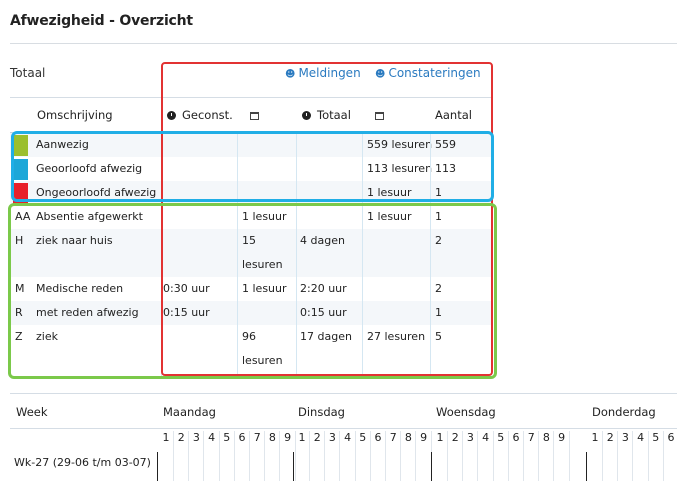 Image resolution: width=677 pixels, height=481 pixels. What do you see at coordinates (251, 313) in the screenshot?
I see `table-row: R met reden afwezig 0:15 uur 0:15 uur 1` at bounding box center [251, 313].